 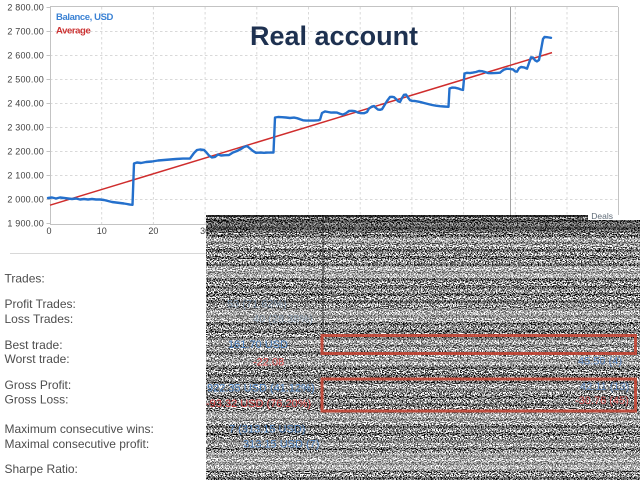 What do you see at coordinates (602, 216) in the screenshot?
I see `svg-text: Deals` at bounding box center [602, 216].